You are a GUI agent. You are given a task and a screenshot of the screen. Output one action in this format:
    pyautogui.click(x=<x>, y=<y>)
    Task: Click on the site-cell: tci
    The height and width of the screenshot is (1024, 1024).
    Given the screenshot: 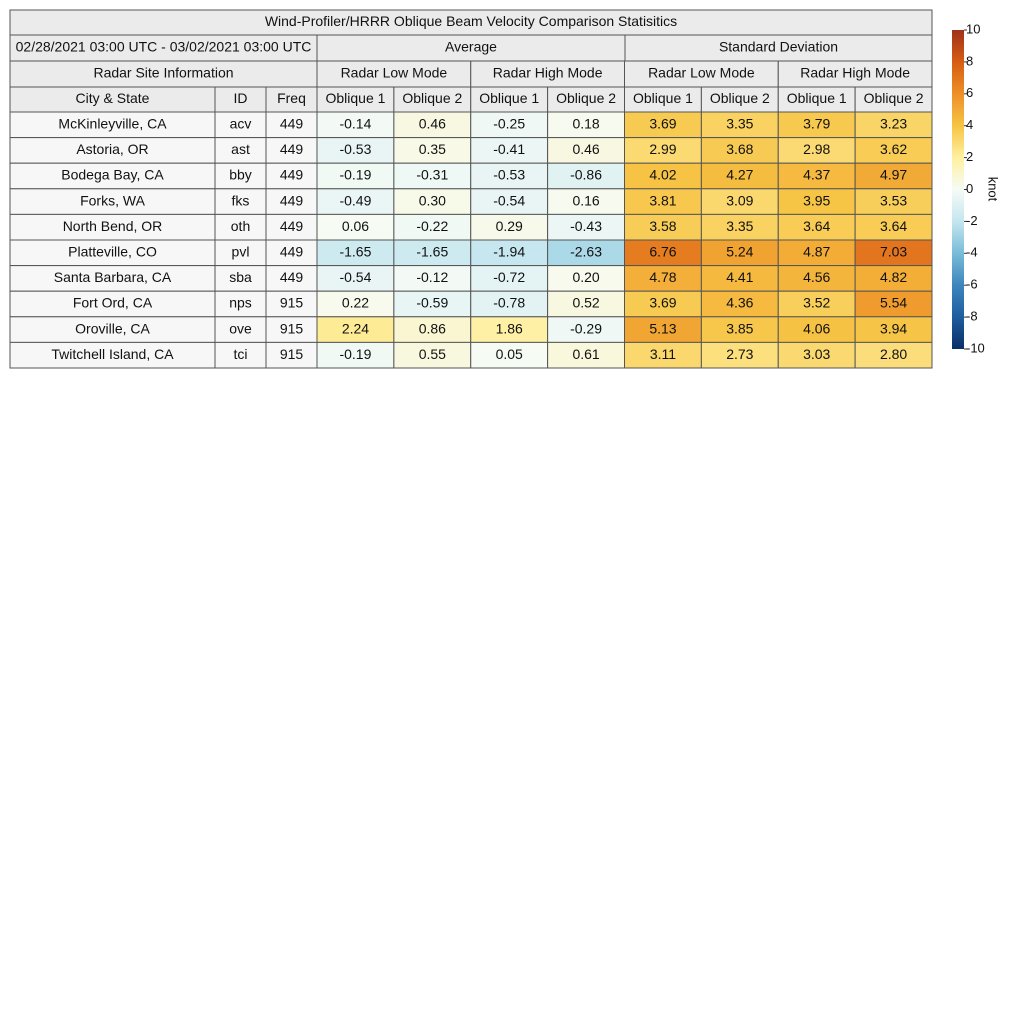 What is the action you would take?
    pyautogui.click(x=241, y=354)
    